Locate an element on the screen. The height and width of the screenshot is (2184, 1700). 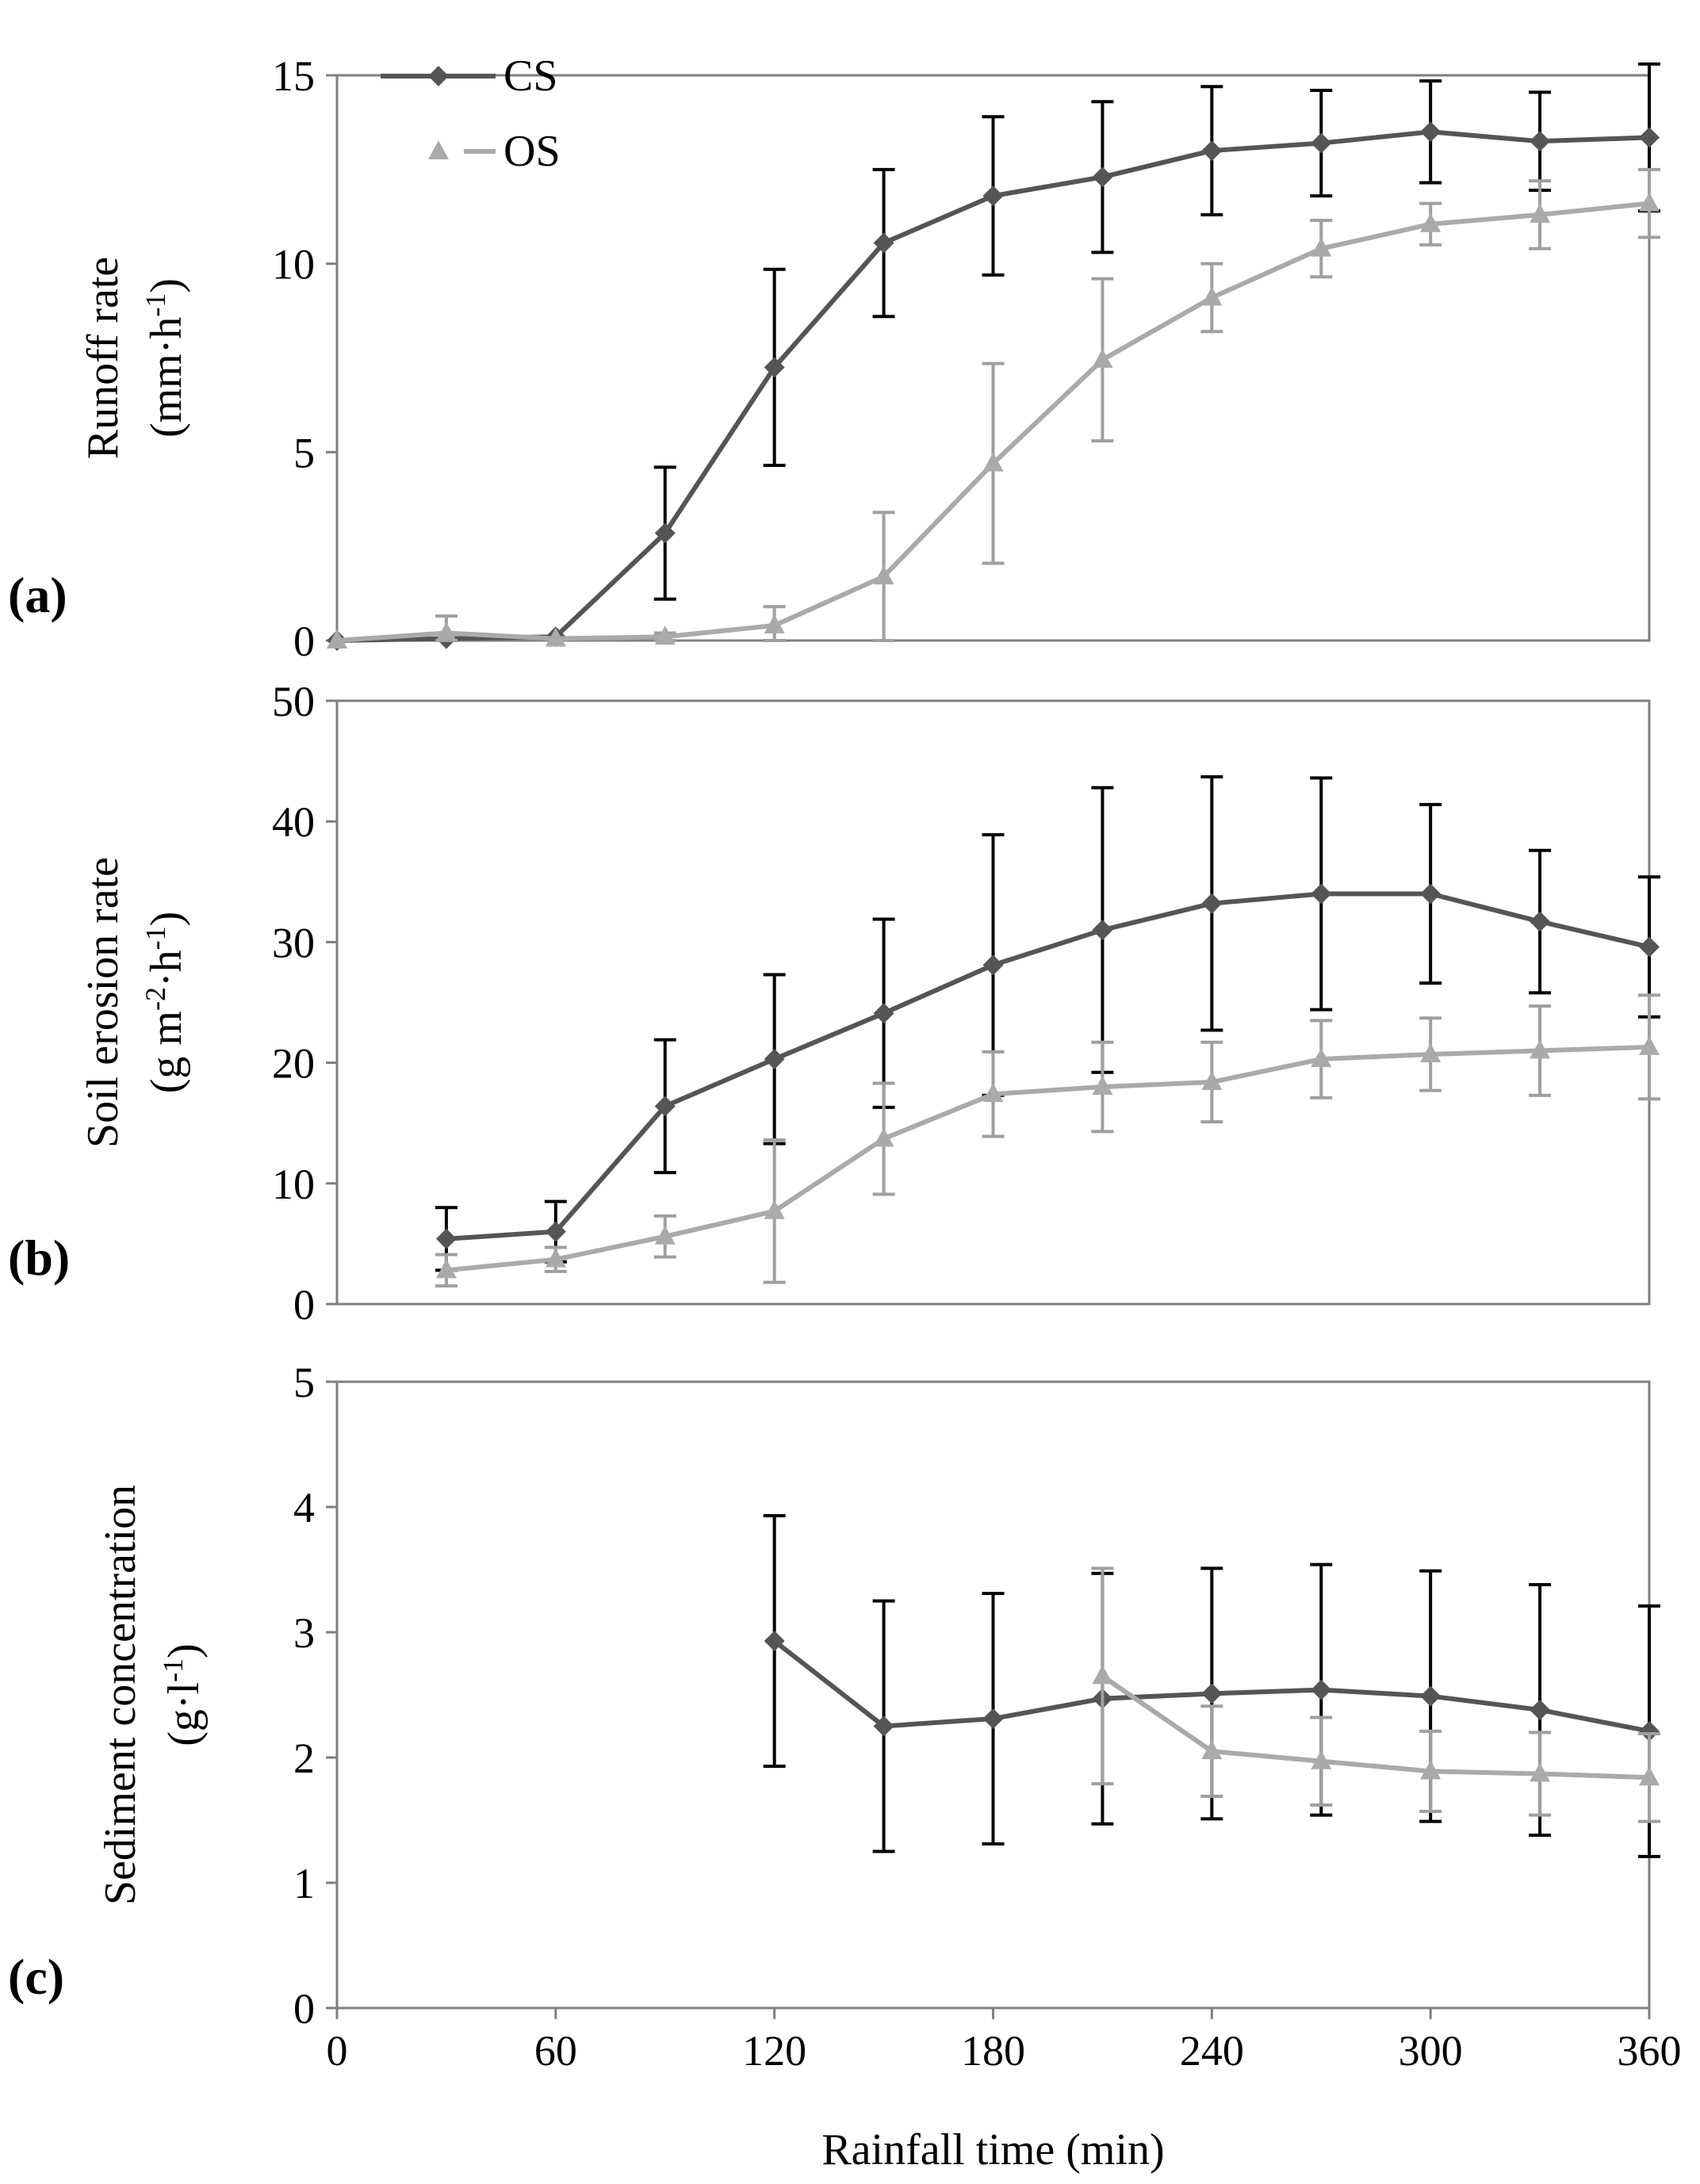
y-tick-label: 20 is located at coordinates (293, 1064).